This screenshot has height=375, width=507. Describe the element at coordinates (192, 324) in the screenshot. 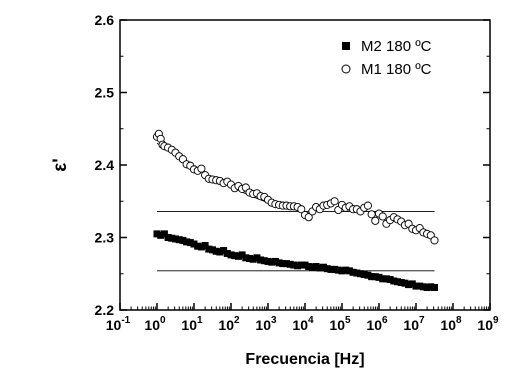

I see `x-tick-label: 10¹` at that location.